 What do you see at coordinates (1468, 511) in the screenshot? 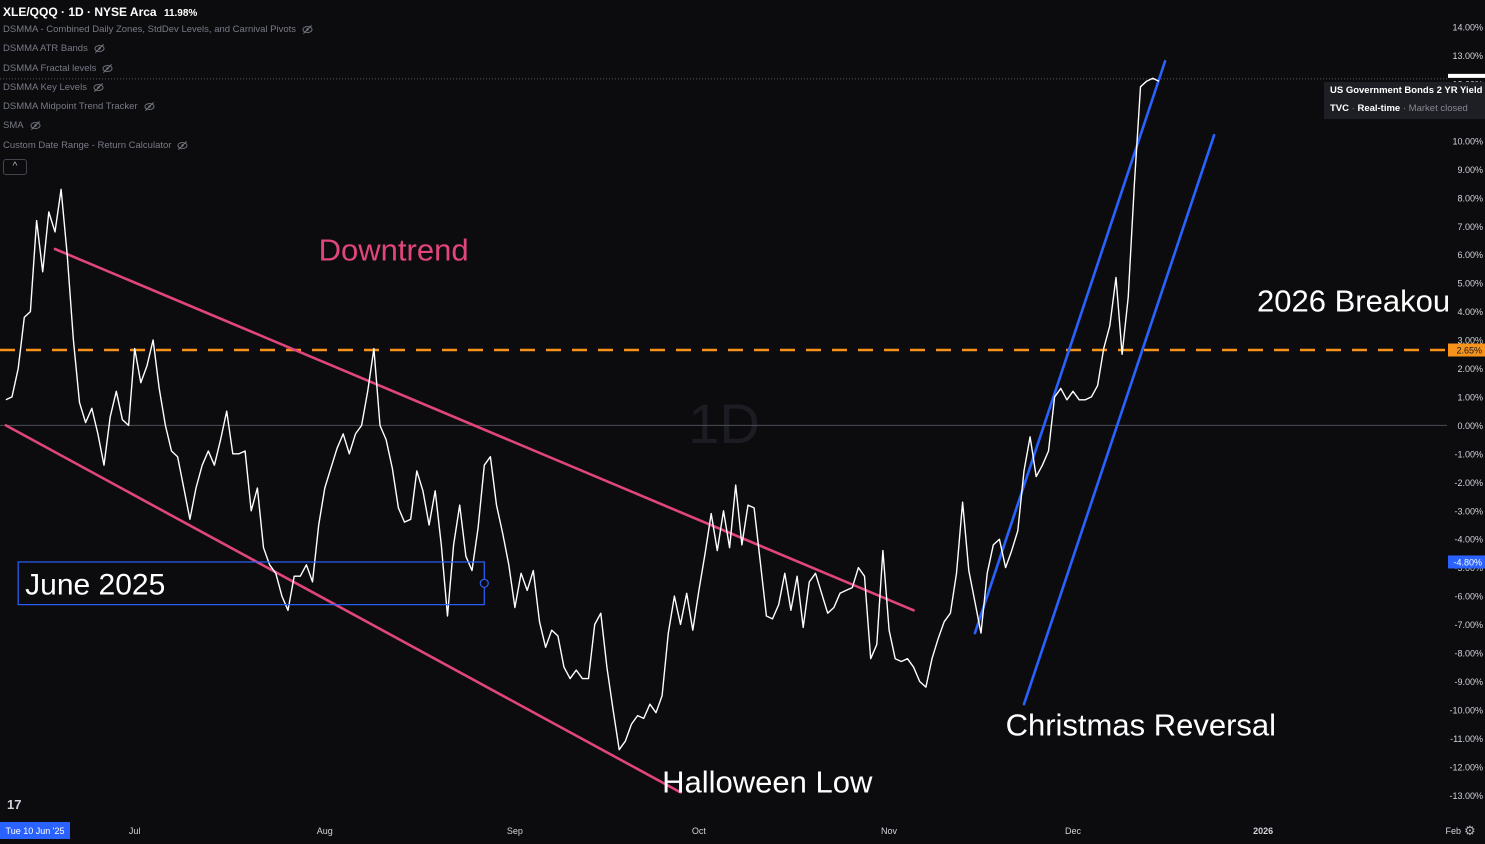
I see `y-tick-label: -3.00%` at bounding box center [1468, 511].